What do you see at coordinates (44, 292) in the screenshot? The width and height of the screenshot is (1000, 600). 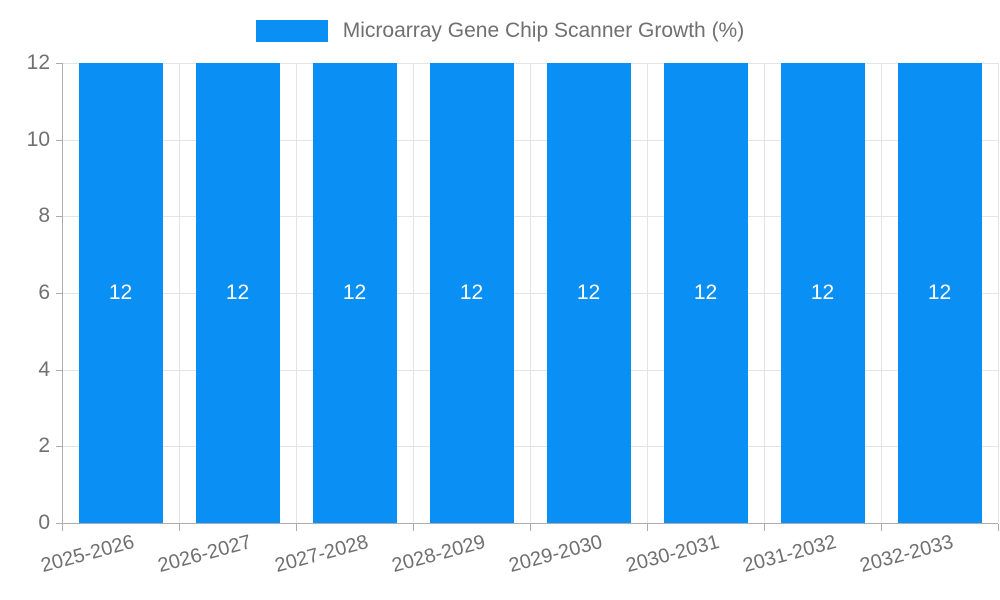 I see `y-tick-label: 6` at bounding box center [44, 292].